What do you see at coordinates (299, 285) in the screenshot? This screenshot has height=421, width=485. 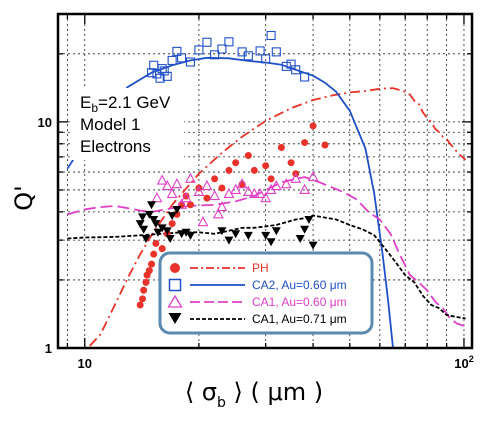 I see `legend-label-ca2: CA2, Au=0.60 μm` at bounding box center [299, 285].